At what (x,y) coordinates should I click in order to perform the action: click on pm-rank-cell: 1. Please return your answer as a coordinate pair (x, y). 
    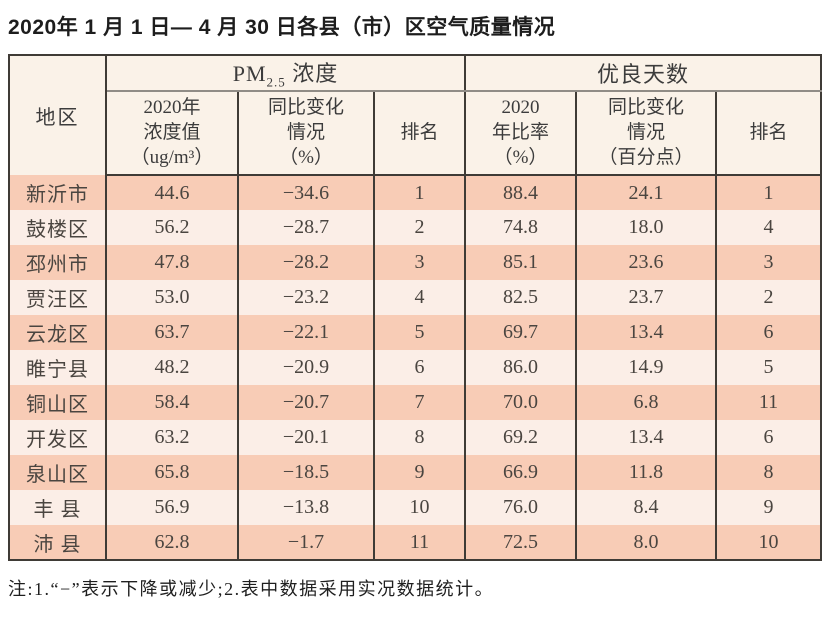
    Looking at the image, I should click on (419, 193).